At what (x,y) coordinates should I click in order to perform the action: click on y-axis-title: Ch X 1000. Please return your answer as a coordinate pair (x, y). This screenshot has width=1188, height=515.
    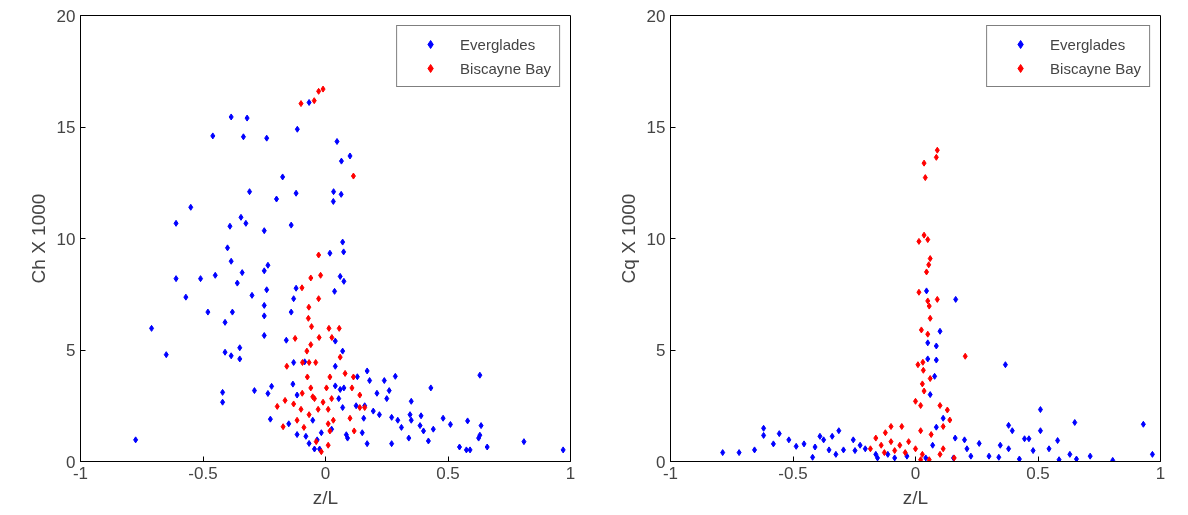
    Looking at the image, I should click on (38, 238).